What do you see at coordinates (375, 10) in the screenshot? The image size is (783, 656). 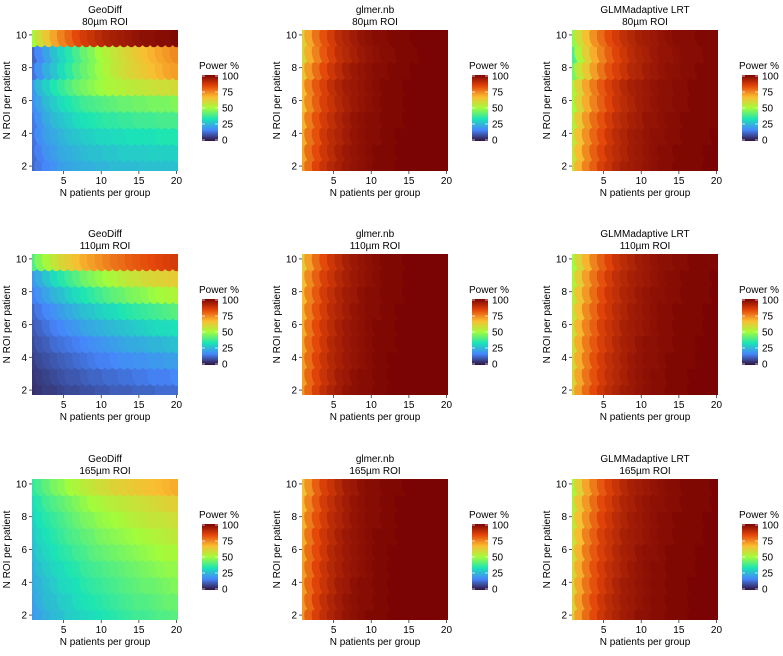 I see `panel-title-method: glmer.nb` at bounding box center [375, 10].